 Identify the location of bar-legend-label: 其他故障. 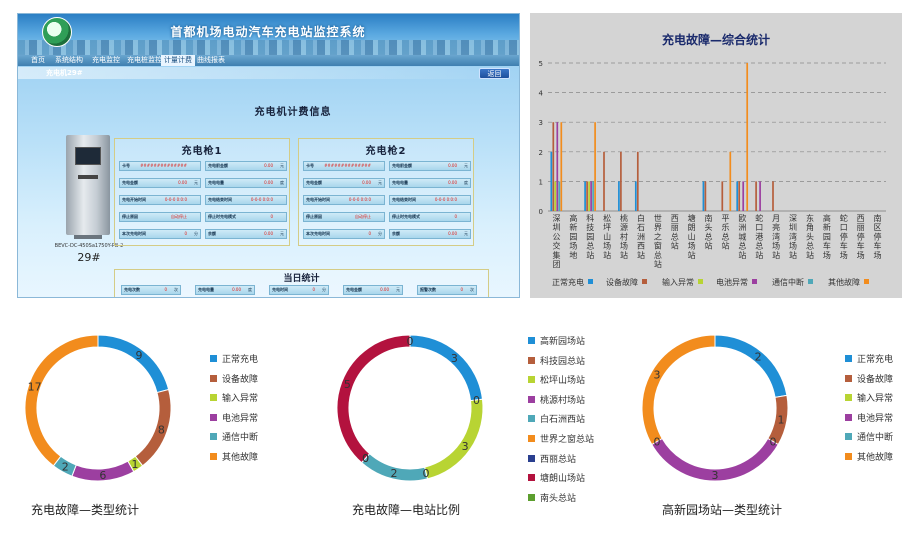
(844, 282).